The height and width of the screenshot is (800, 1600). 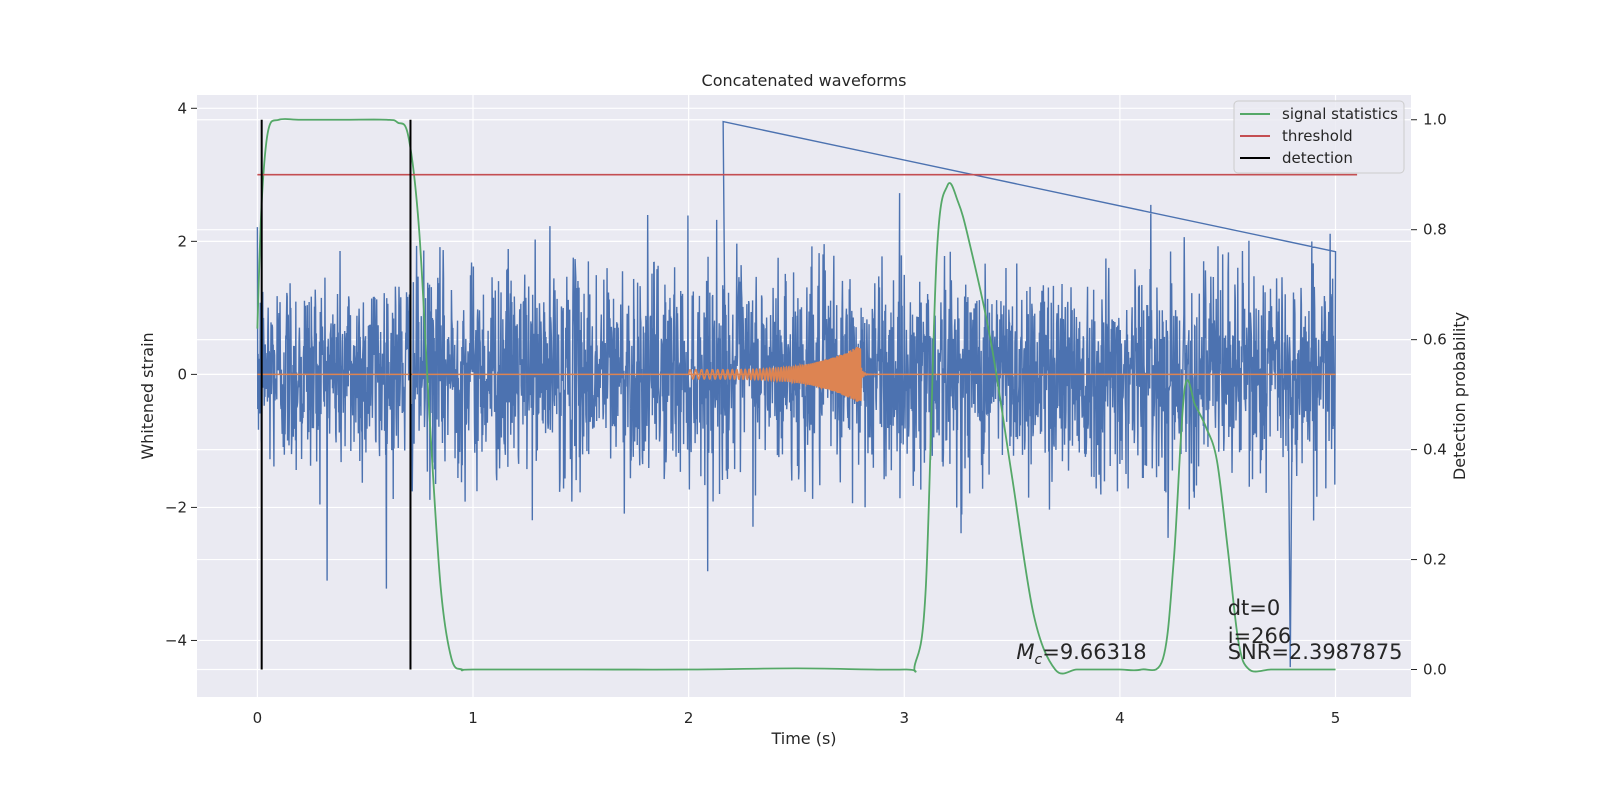 I want to click on y-axis-left-label: Whitened strain, so click(x=147, y=395).